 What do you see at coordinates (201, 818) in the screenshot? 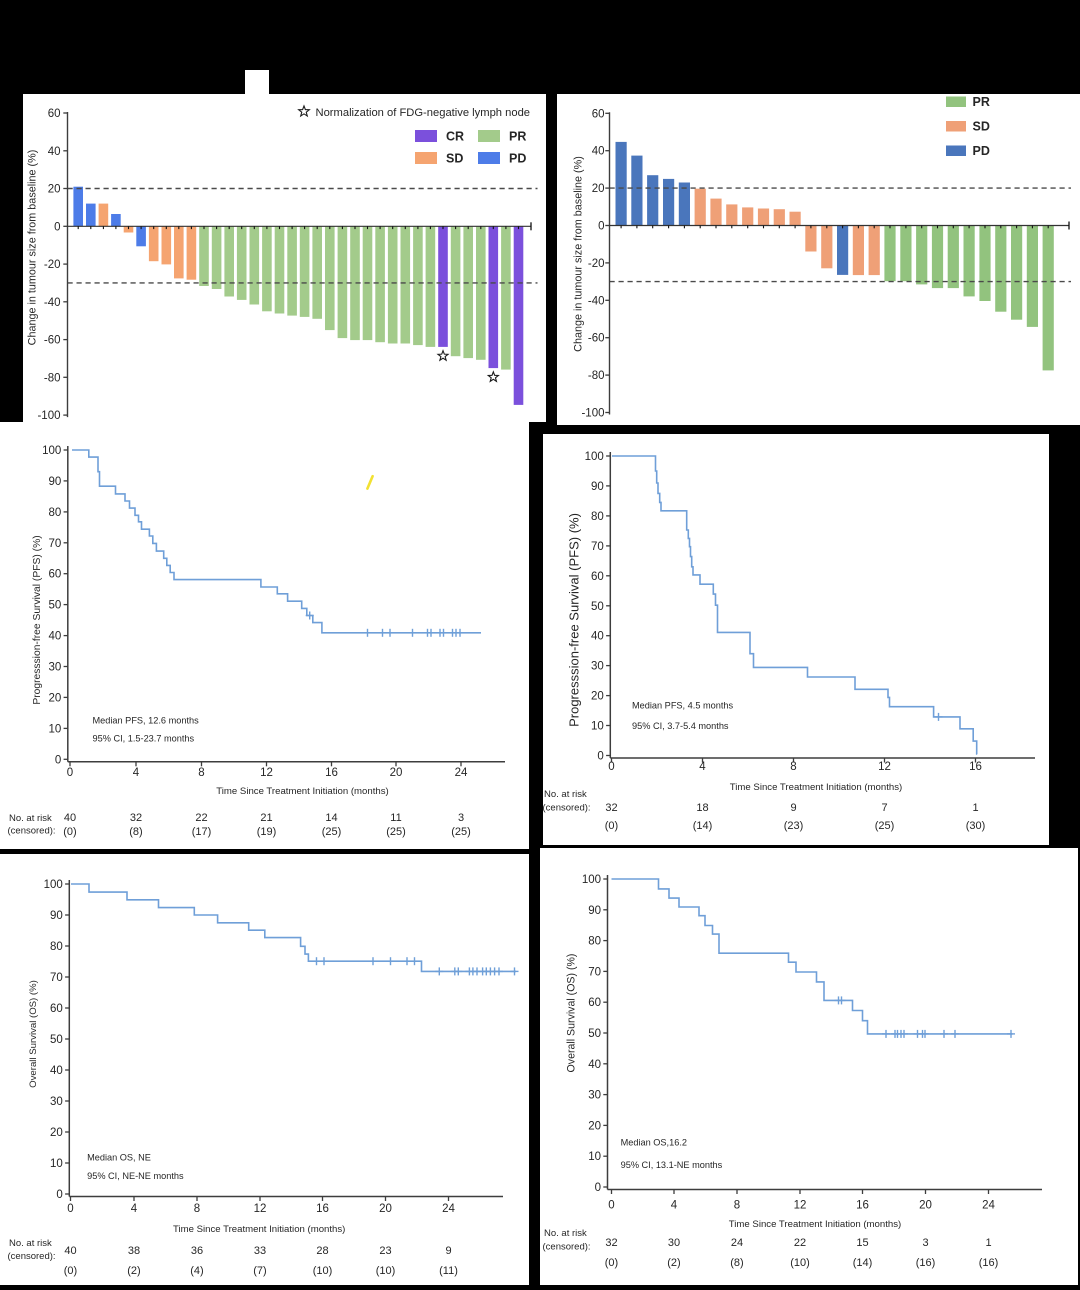
I see `svg-text: 22` at bounding box center [201, 818].